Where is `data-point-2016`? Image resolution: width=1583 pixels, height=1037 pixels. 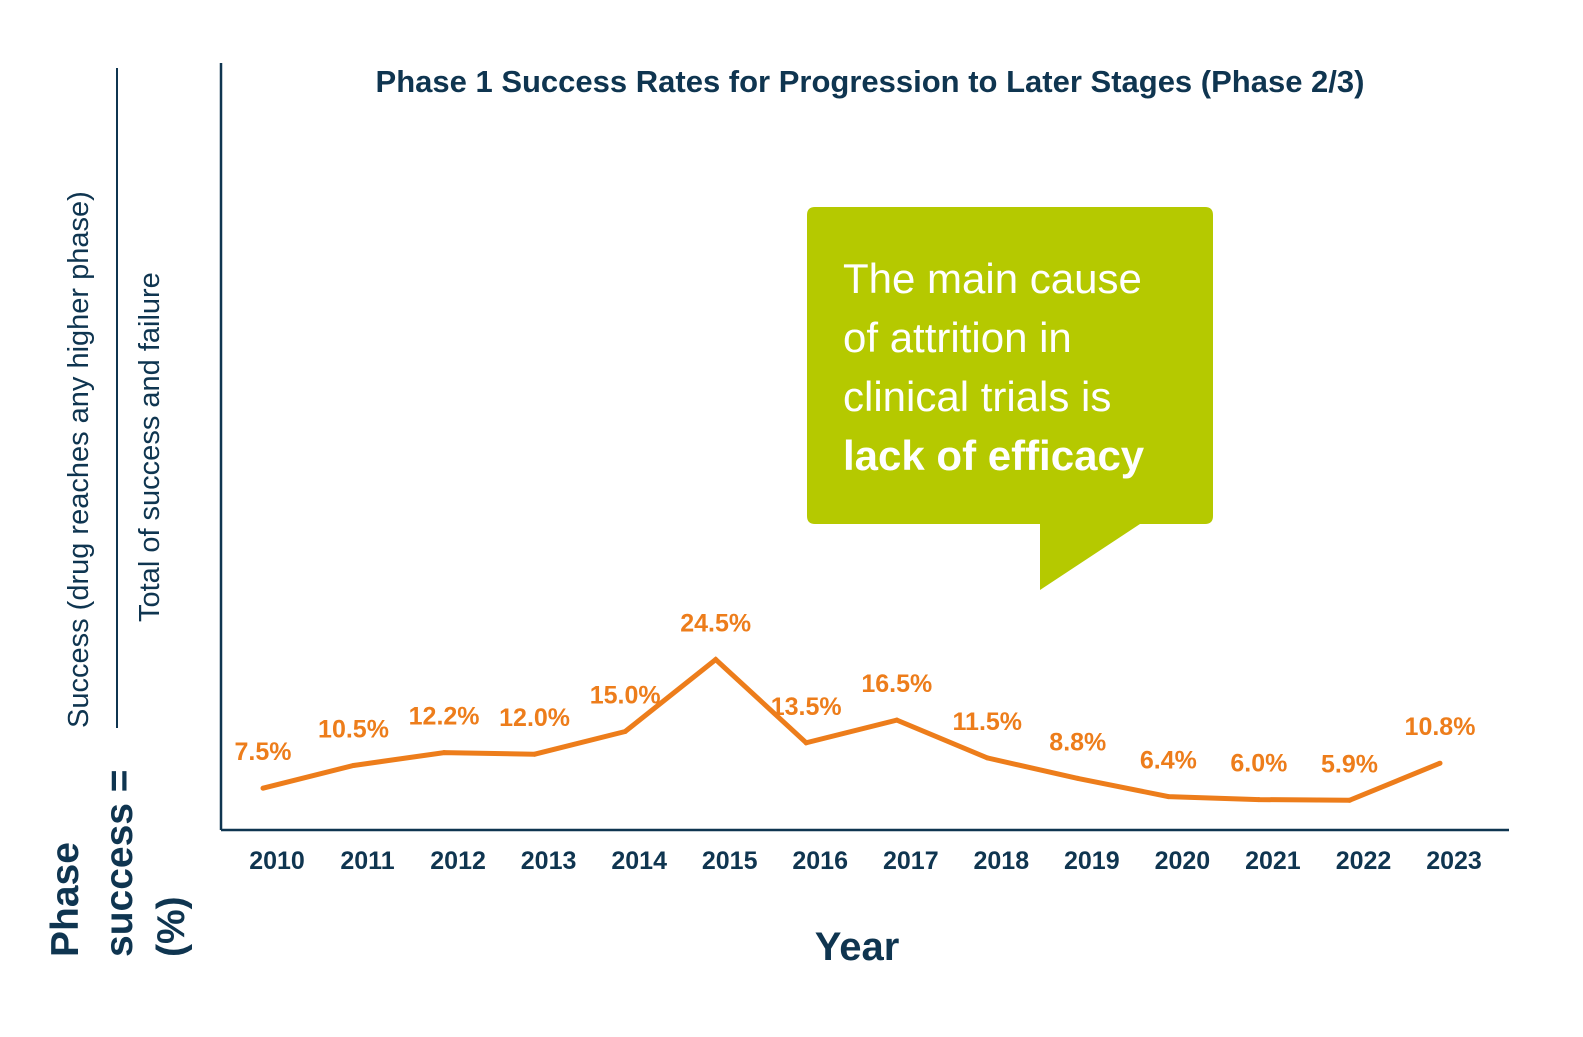 data-point-2016 is located at coordinates (806, 743).